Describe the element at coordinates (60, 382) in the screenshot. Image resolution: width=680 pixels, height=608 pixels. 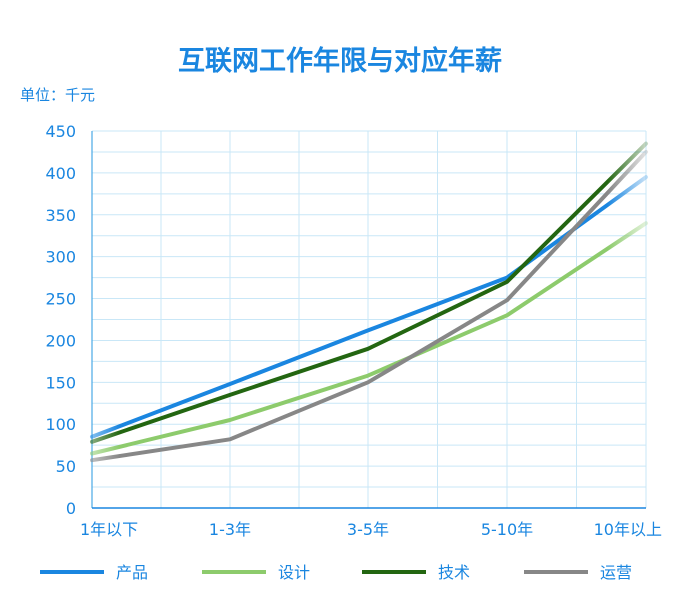
I see `y-tick-label: 150` at that location.